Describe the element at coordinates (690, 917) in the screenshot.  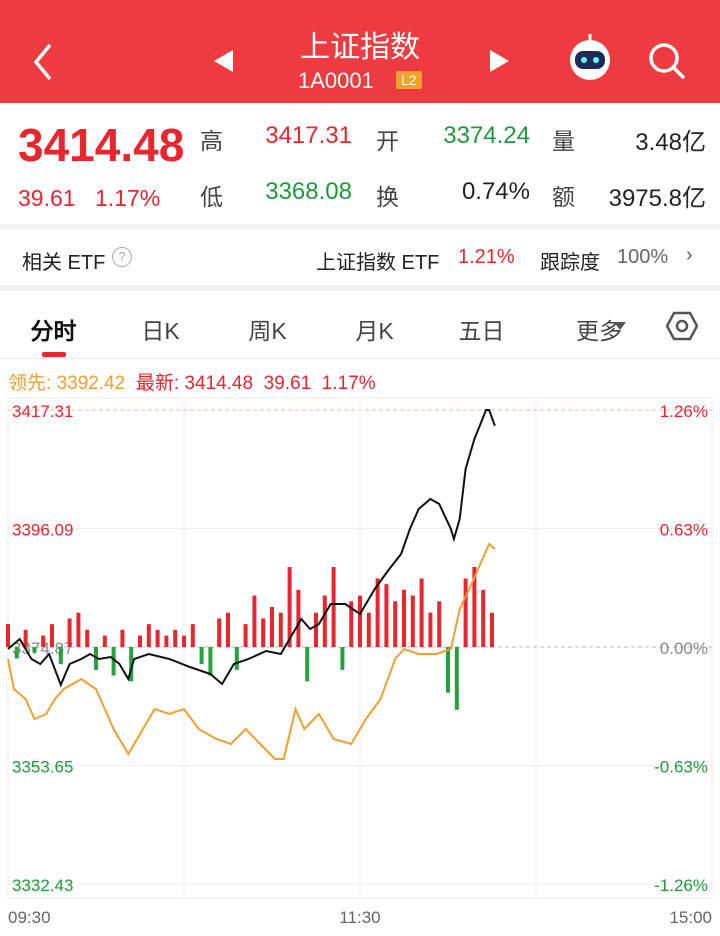
I see `x-tick-label: 15:00` at that location.